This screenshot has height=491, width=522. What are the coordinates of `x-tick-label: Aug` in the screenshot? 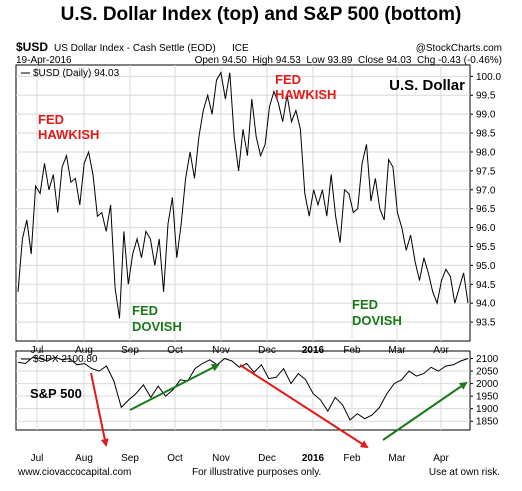 It's located at (84, 458).